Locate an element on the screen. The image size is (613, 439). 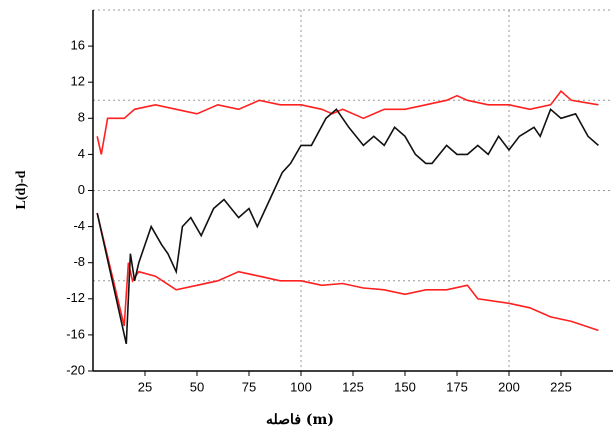
y-tick-label: -16 is located at coordinates (75, 333).